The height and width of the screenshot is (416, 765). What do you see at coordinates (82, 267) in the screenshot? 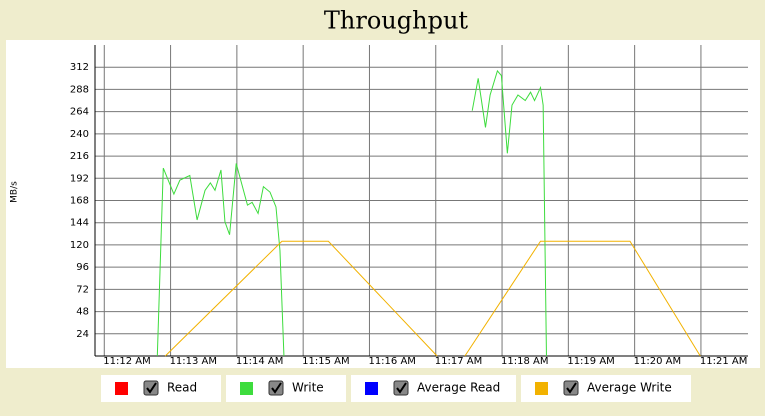
I see `y-tick-label: 96` at bounding box center [82, 267].